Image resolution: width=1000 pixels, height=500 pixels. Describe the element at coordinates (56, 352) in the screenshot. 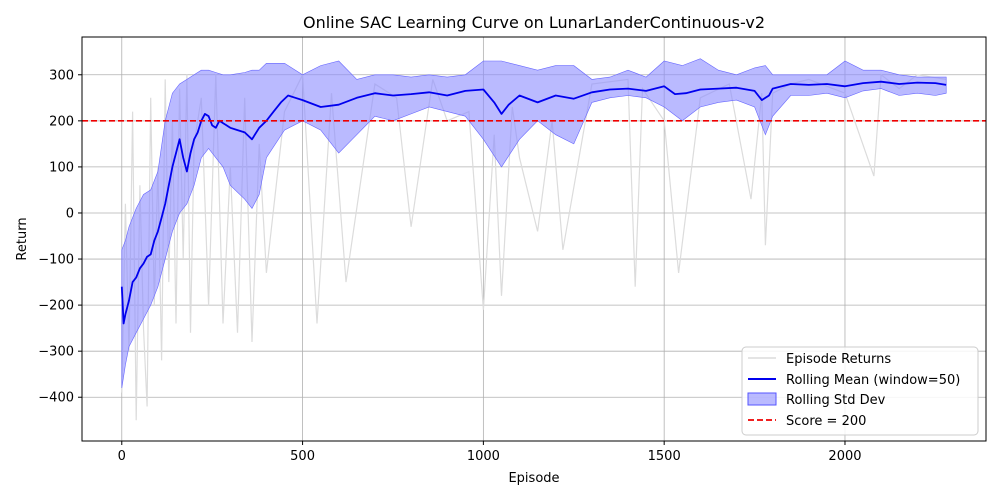

I see `y-tick-label: −300` at that location.